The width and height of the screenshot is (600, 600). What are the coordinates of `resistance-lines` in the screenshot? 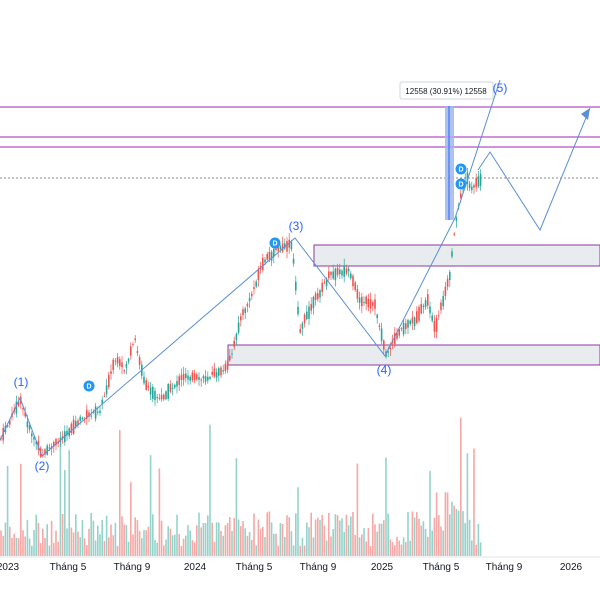 It's located at (300, 142).